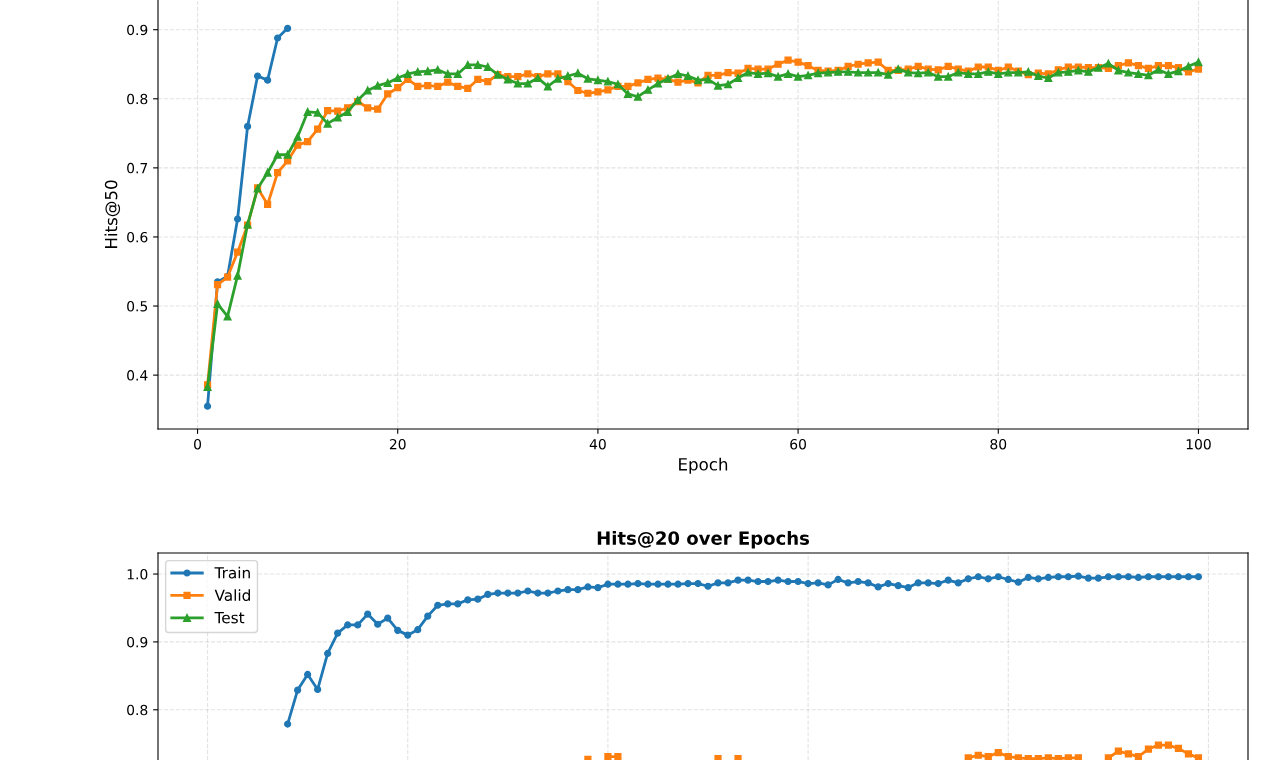 This screenshot has height=760, width=1277. I want to click on x-tick-label: 60, so click(798, 444).